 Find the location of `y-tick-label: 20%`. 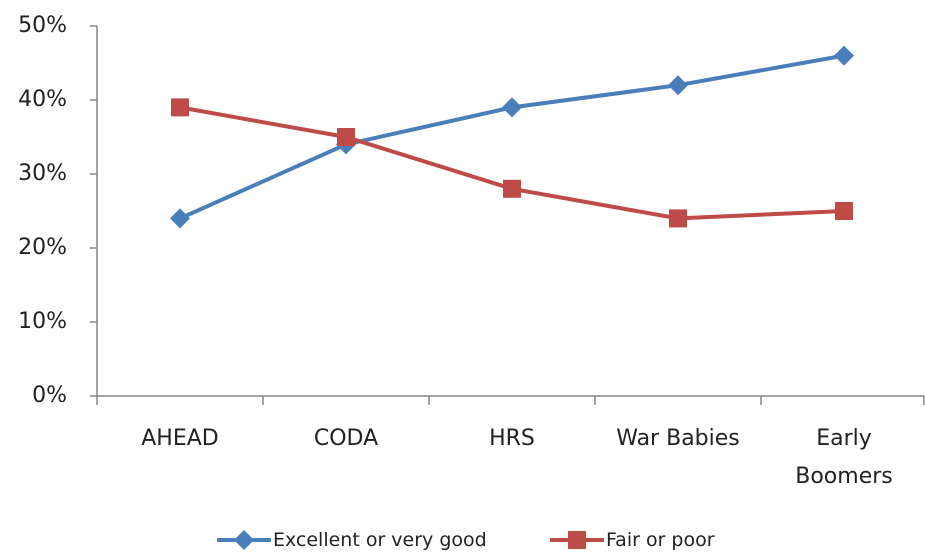

y-tick-label: 20% is located at coordinates (42, 247).